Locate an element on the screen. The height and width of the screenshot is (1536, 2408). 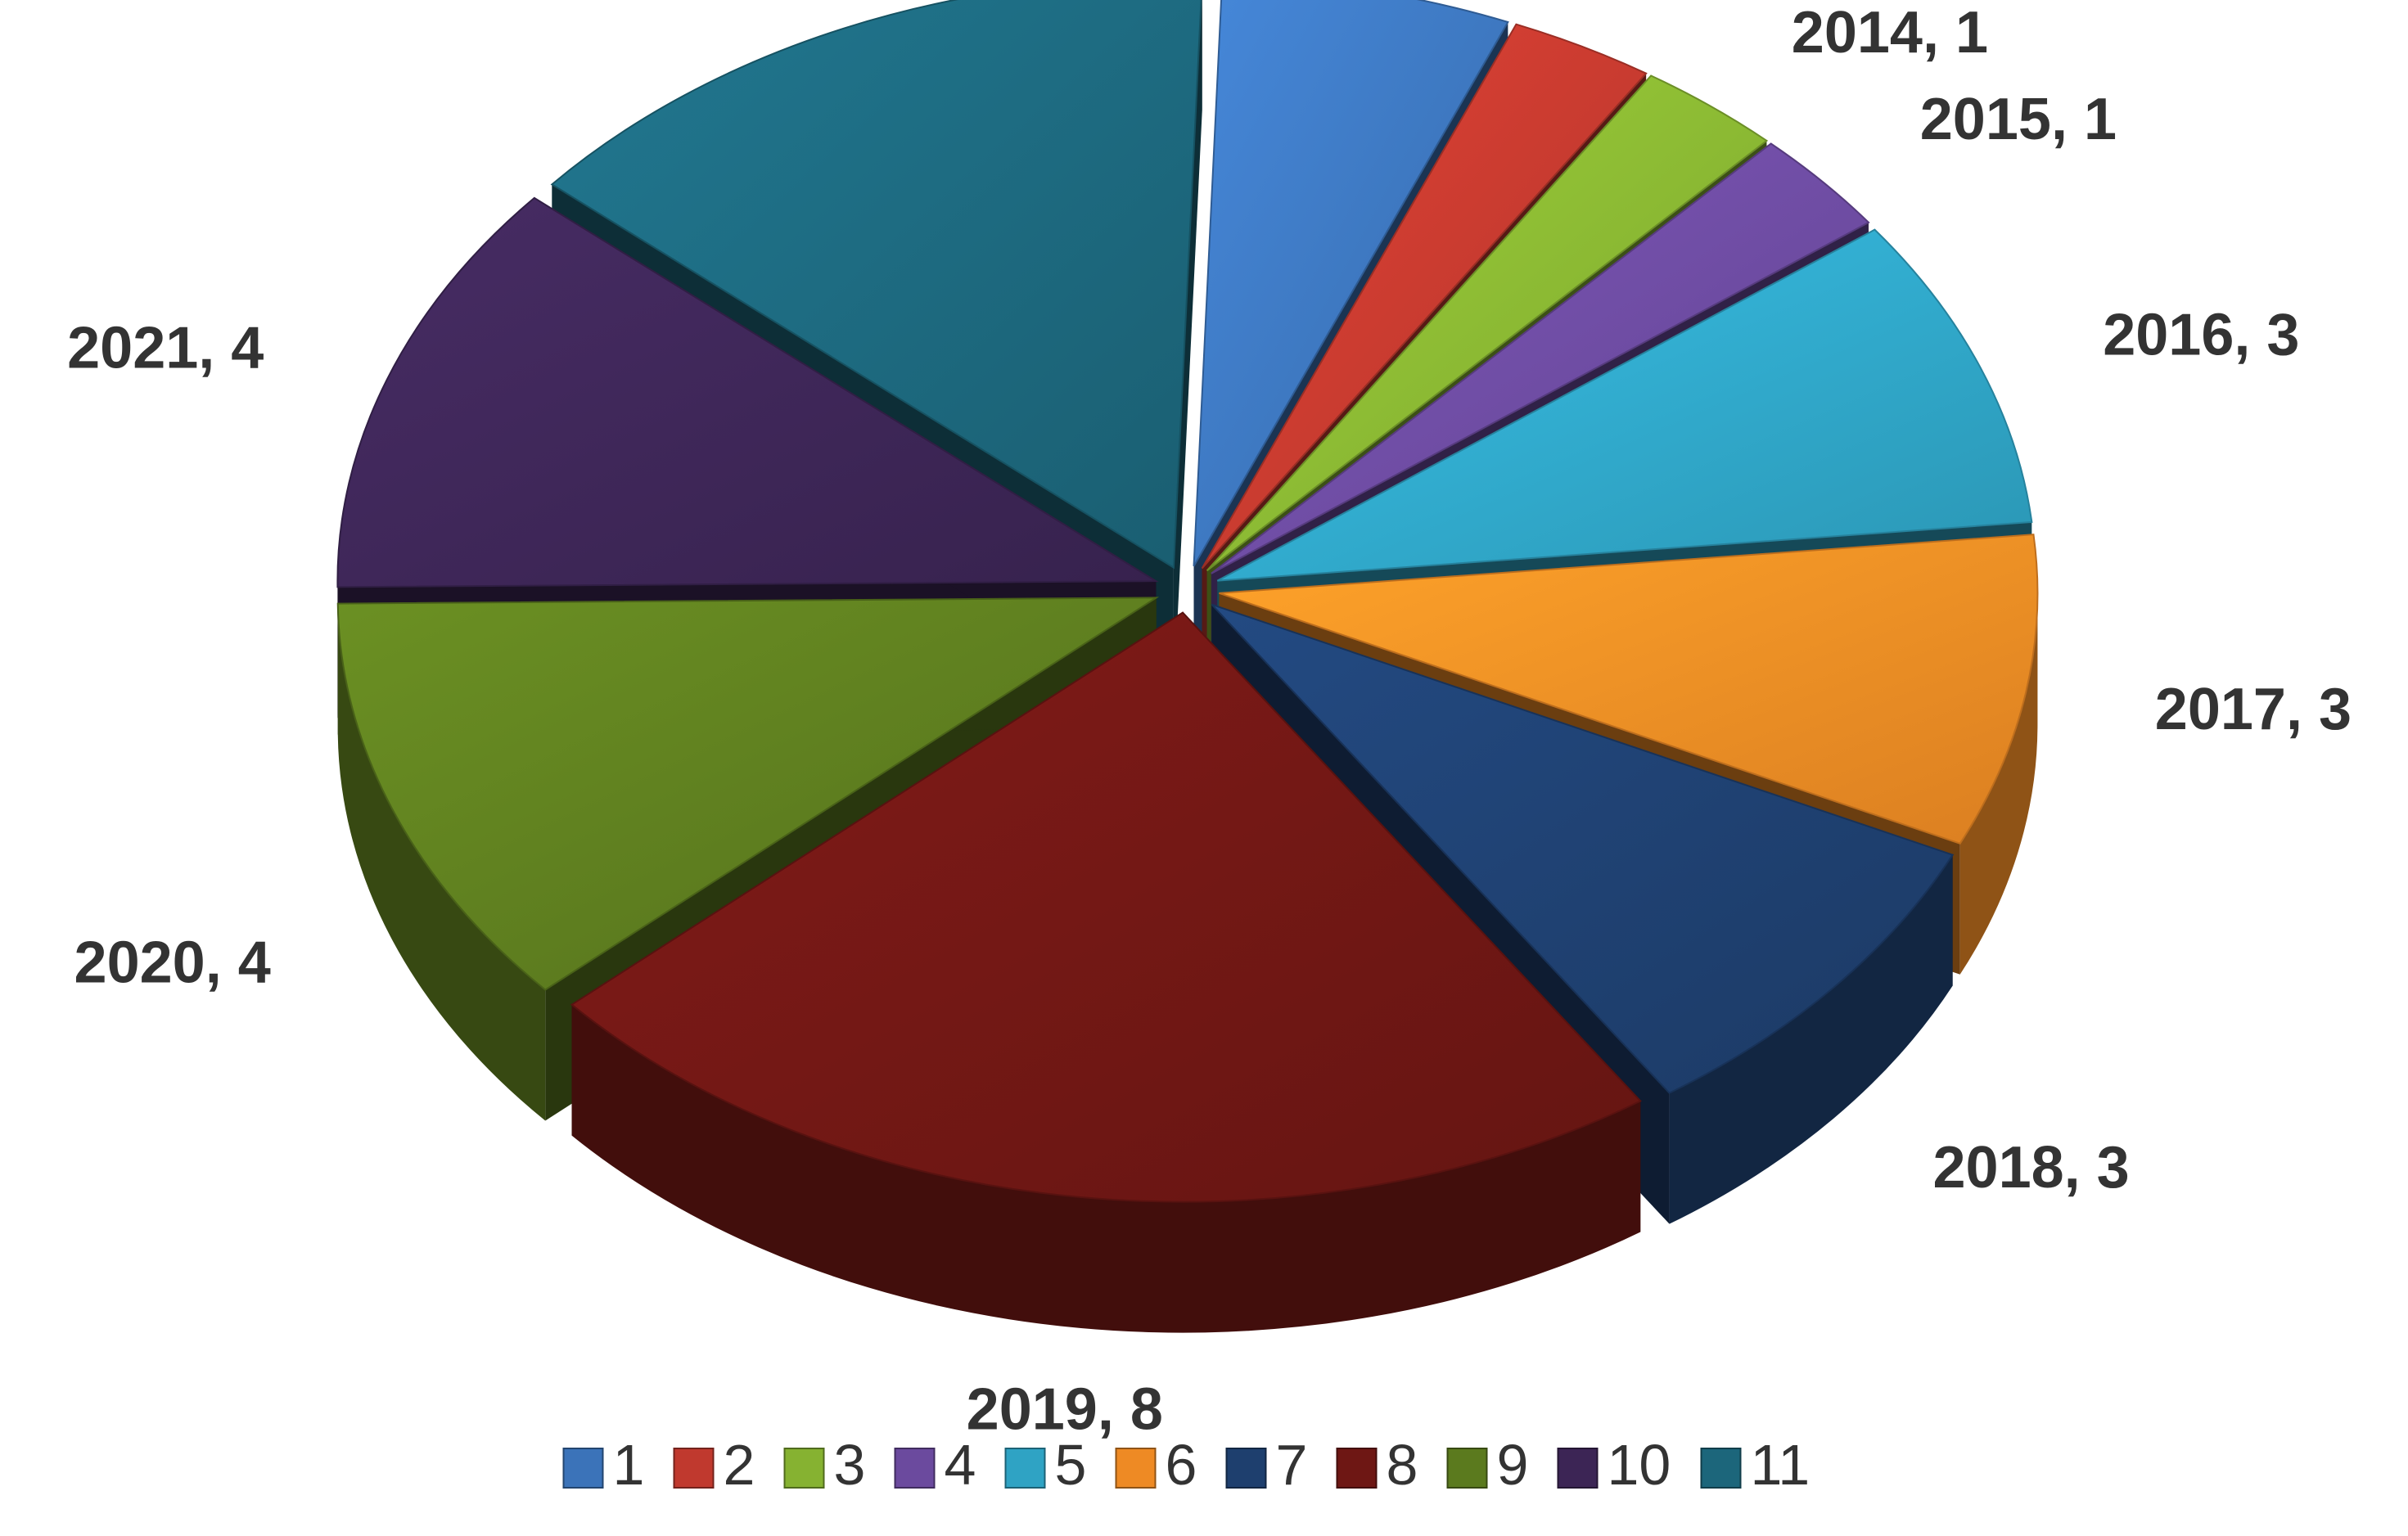
legend-item-5: 5 is located at coordinates (1045, 1465).